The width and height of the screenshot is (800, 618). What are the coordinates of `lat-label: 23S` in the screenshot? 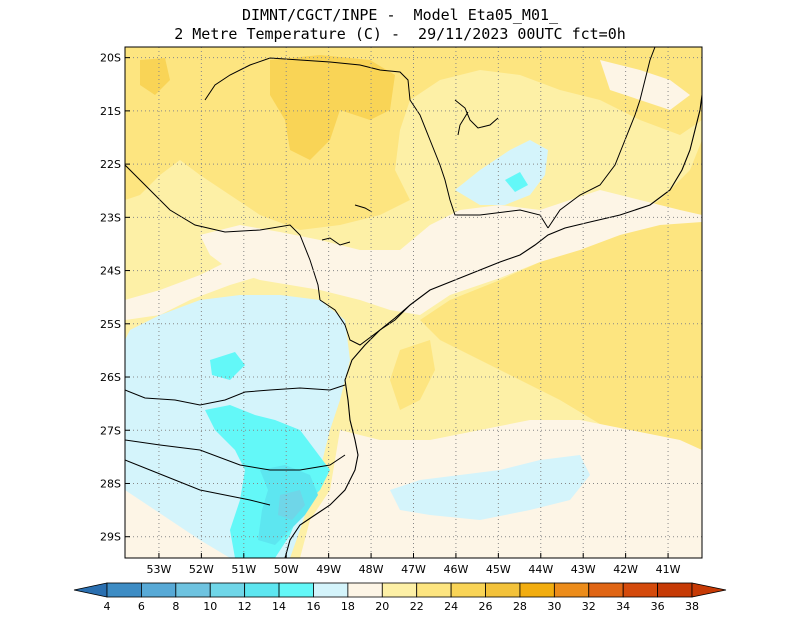 It's located at (110, 217).